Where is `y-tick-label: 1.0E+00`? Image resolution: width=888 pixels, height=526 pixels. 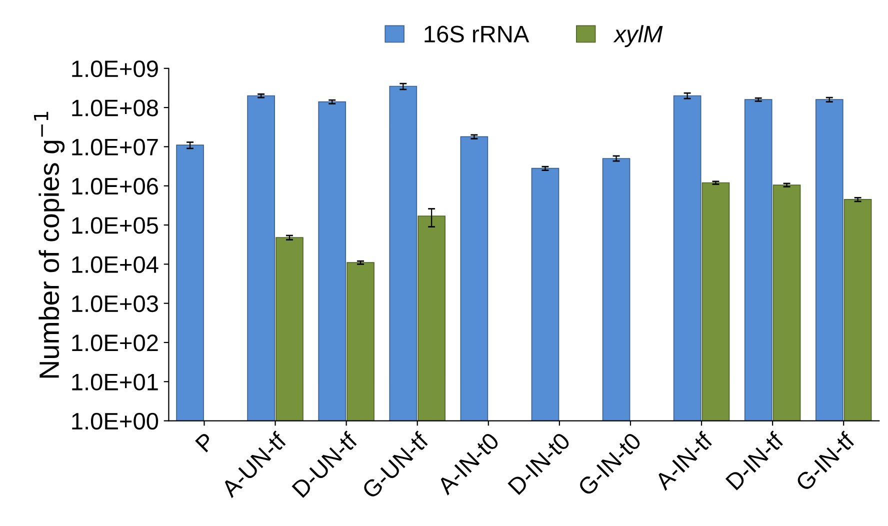
y-tick-label: 1.0E+00 is located at coordinates (115, 421).